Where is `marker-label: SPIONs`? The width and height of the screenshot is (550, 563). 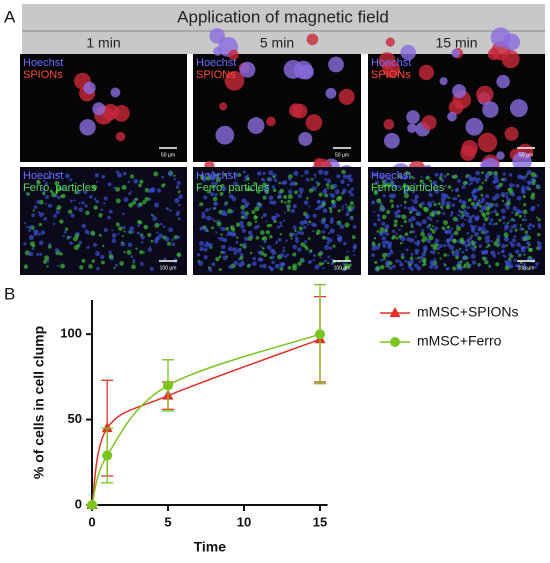 marker-label: SPIONs is located at coordinates (391, 75).